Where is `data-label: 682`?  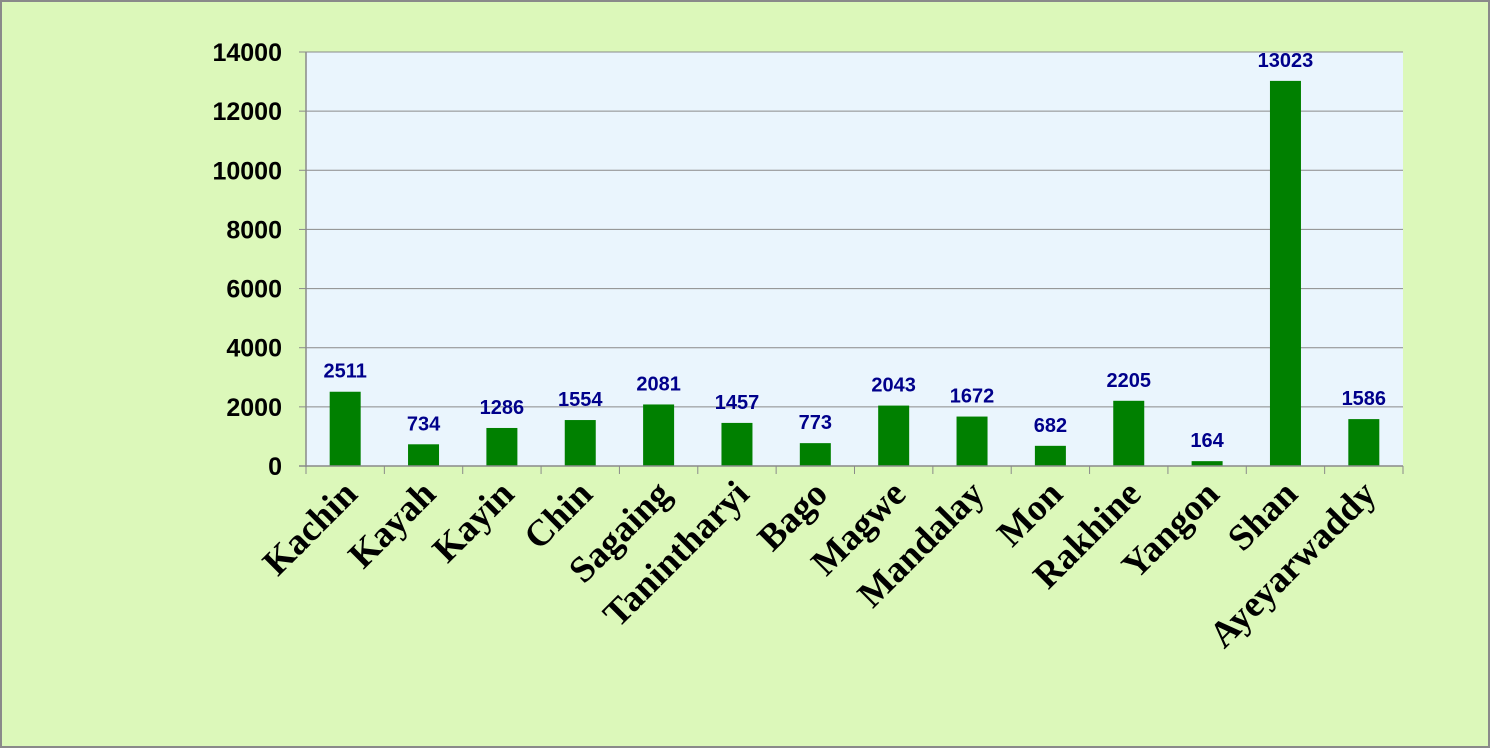
data-label: 682 is located at coordinates (1050, 426).